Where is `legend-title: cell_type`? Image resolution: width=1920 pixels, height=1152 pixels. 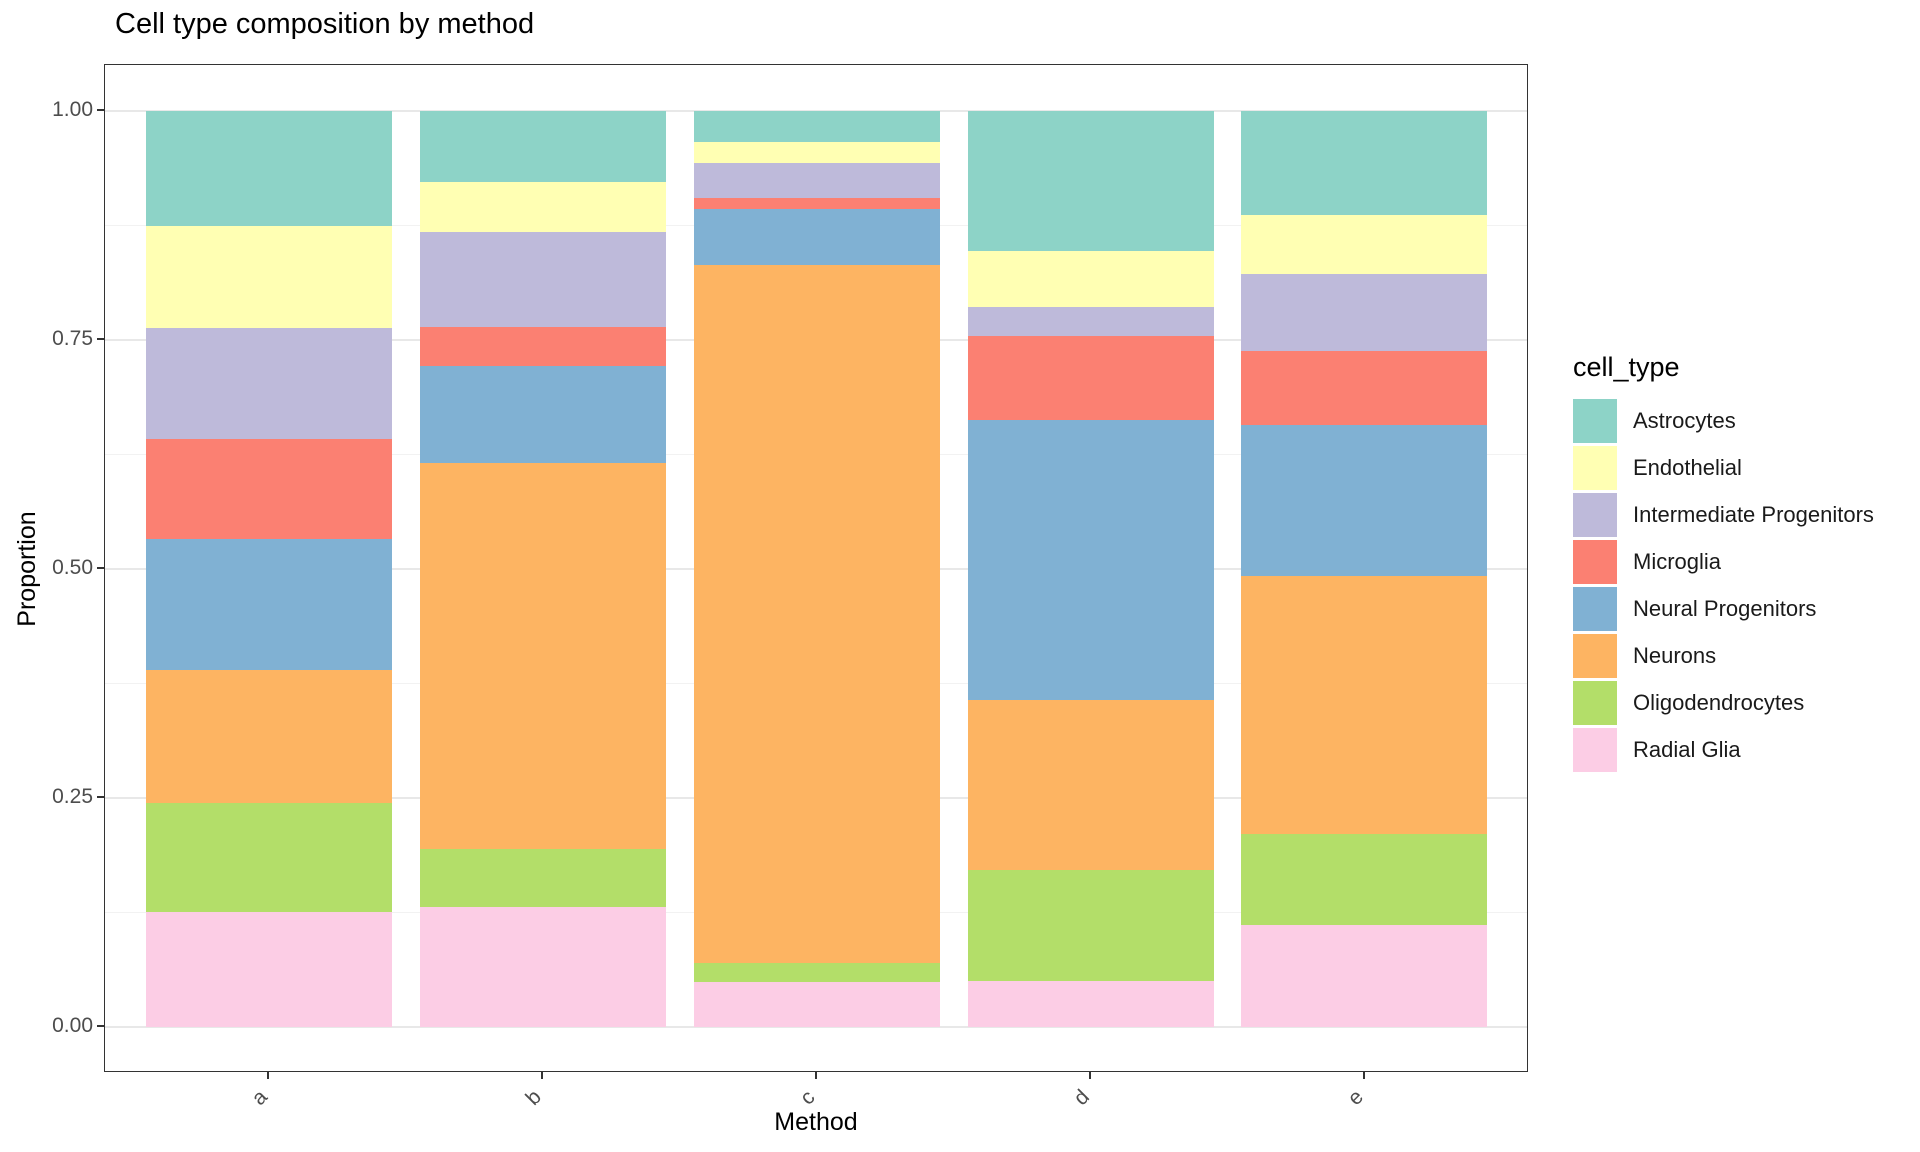
legend-title: cell_type is located at coordinates (1626, 367).